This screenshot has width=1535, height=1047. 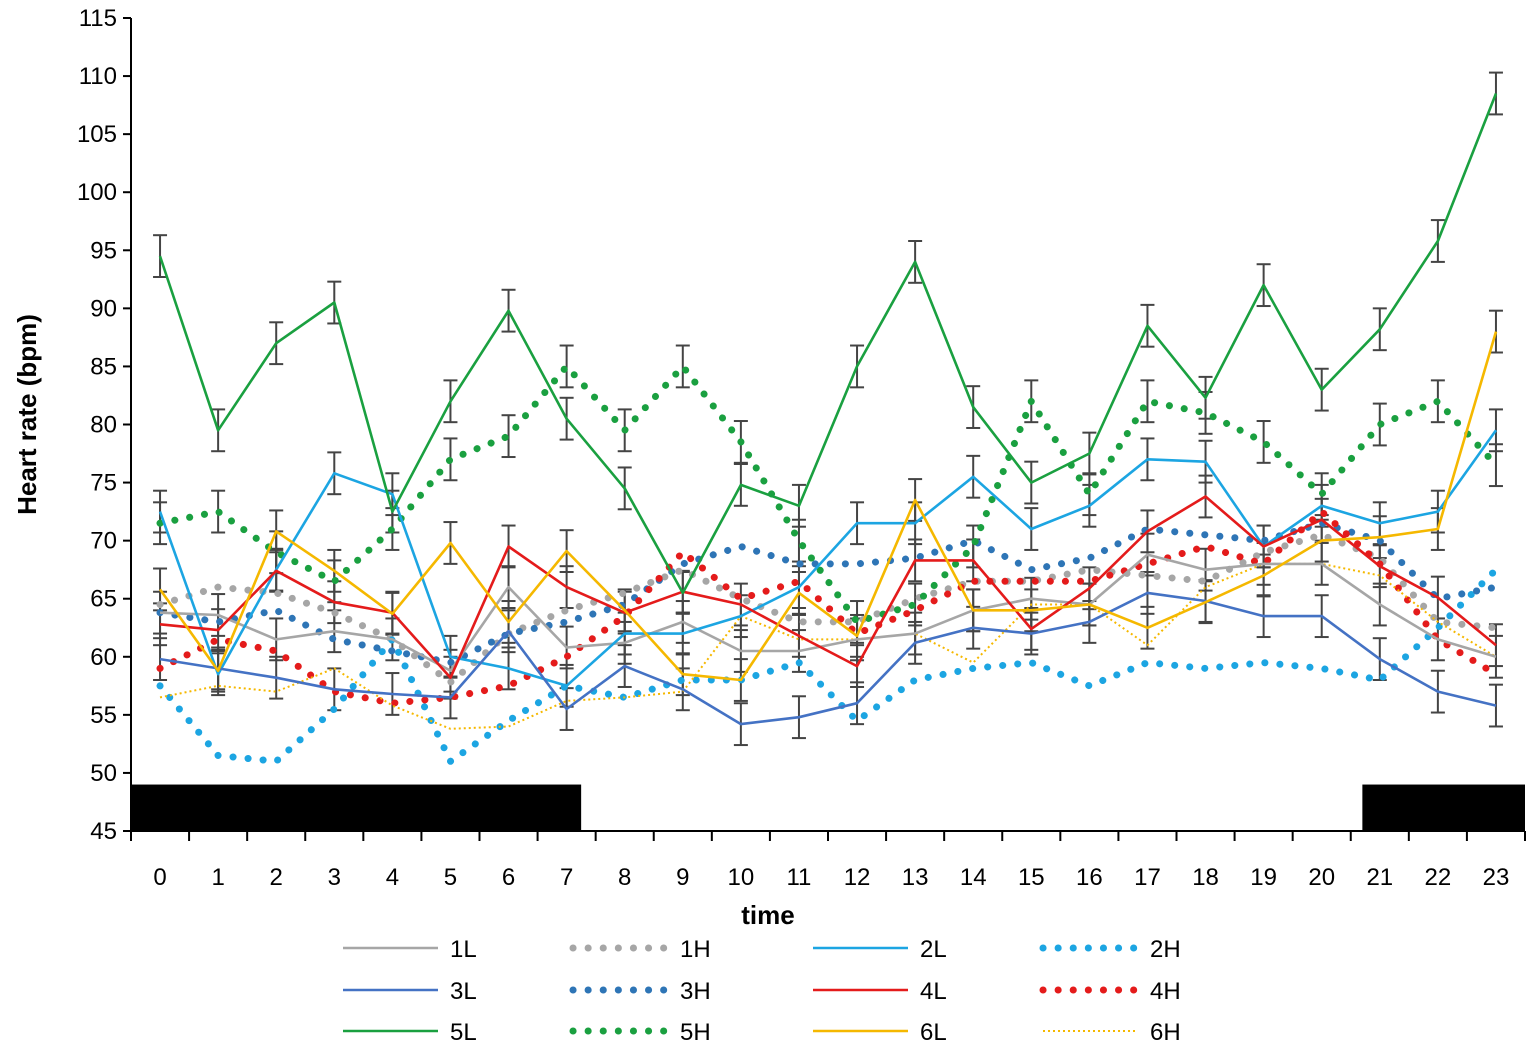 I want to click on x-tick-label: 14, so click(x=973, y=877).